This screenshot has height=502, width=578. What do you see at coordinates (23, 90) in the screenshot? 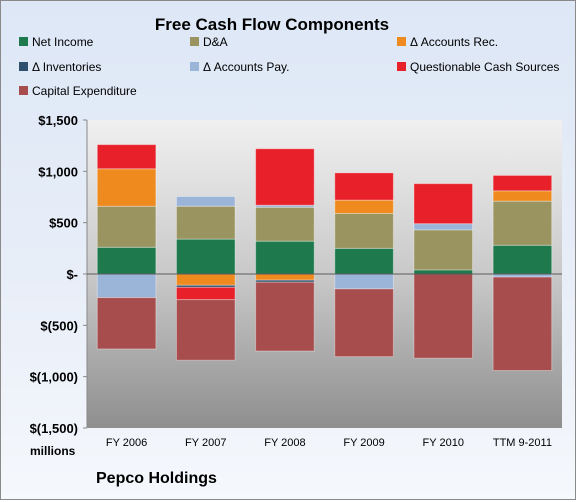
I see `legend-swatch-capital-expenditure` at bounding box center [23, 90].